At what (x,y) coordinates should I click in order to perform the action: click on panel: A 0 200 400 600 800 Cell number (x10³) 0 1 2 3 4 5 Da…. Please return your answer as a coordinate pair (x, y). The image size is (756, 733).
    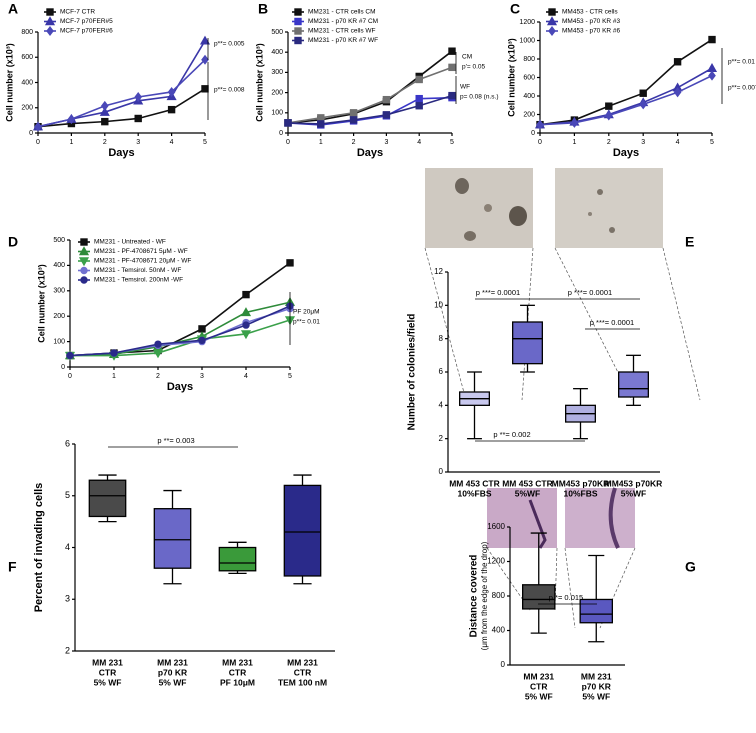
    Looking at the image, I should click on (124, 80).